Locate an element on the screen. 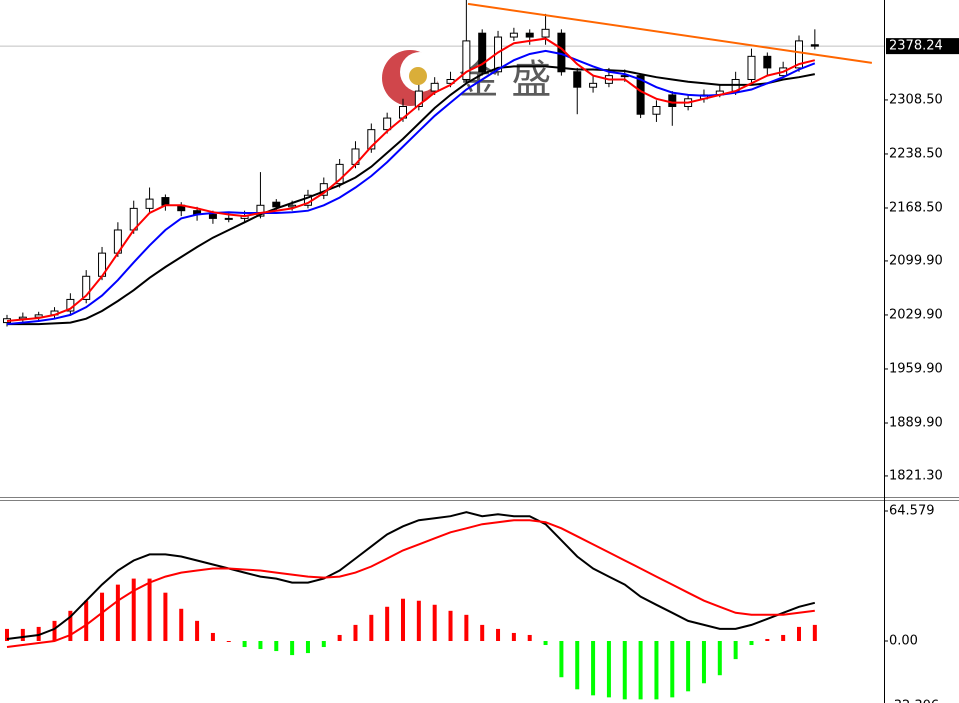 The image size is (959, 703). y-tick-label: 2168.50 is located at coordinates (916, 207).